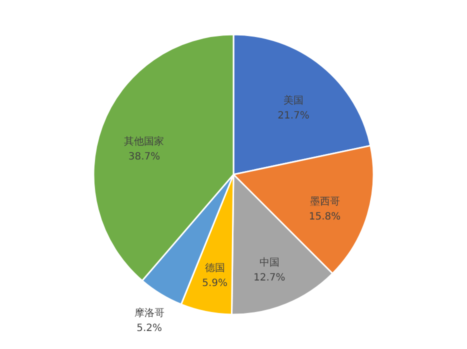 Image resolution: width=467 pixels, height=349 pixels. I want to click on data-label: 5.2%, so click(149, 328).